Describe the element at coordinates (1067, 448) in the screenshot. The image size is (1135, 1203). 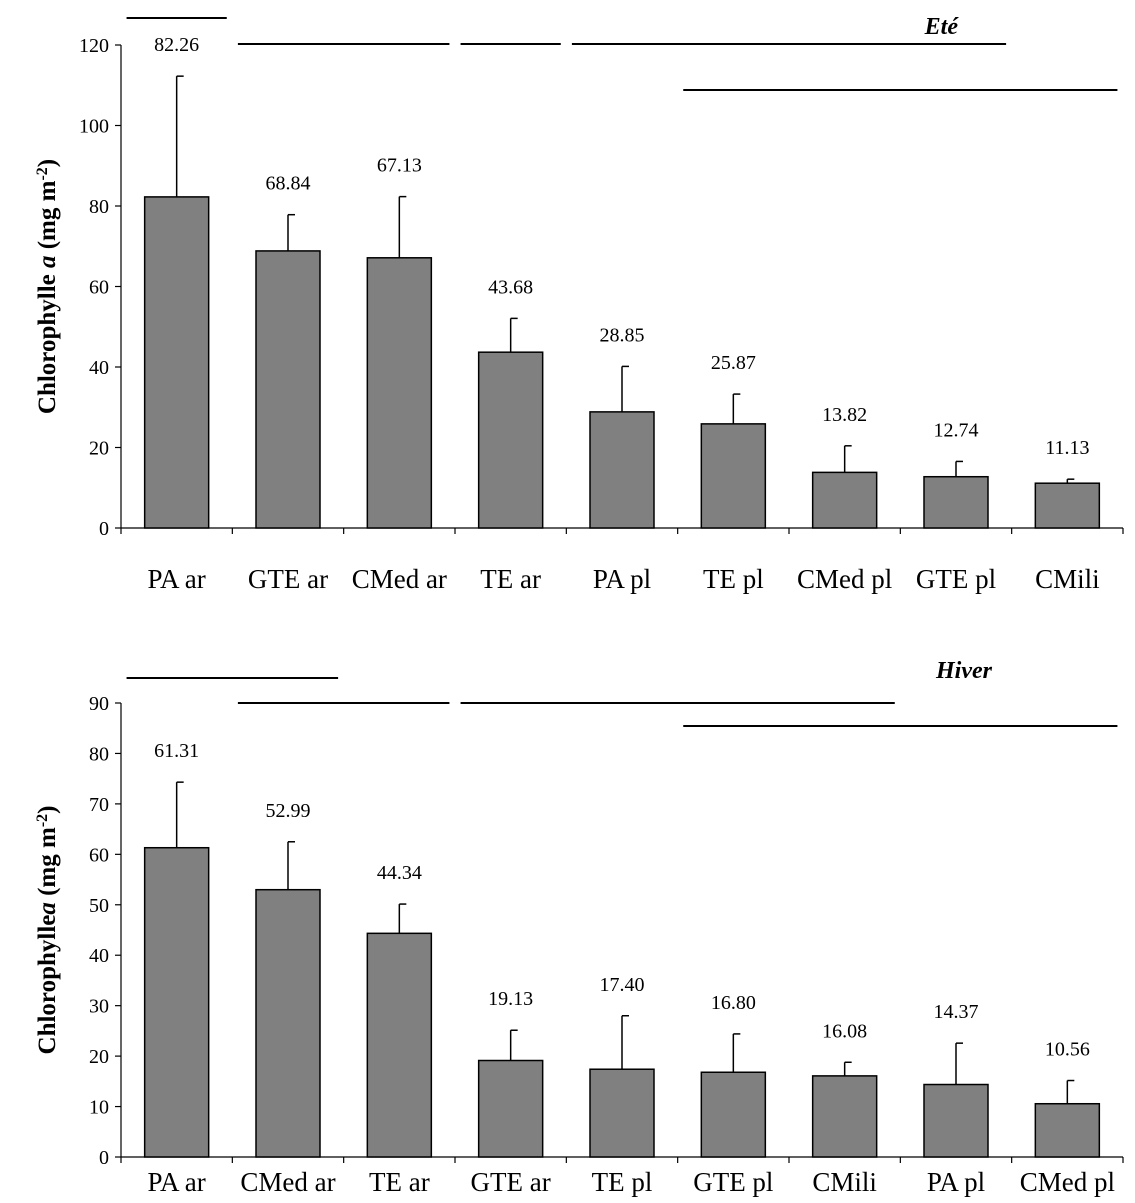
I see `data-label: 11.13` at that location.